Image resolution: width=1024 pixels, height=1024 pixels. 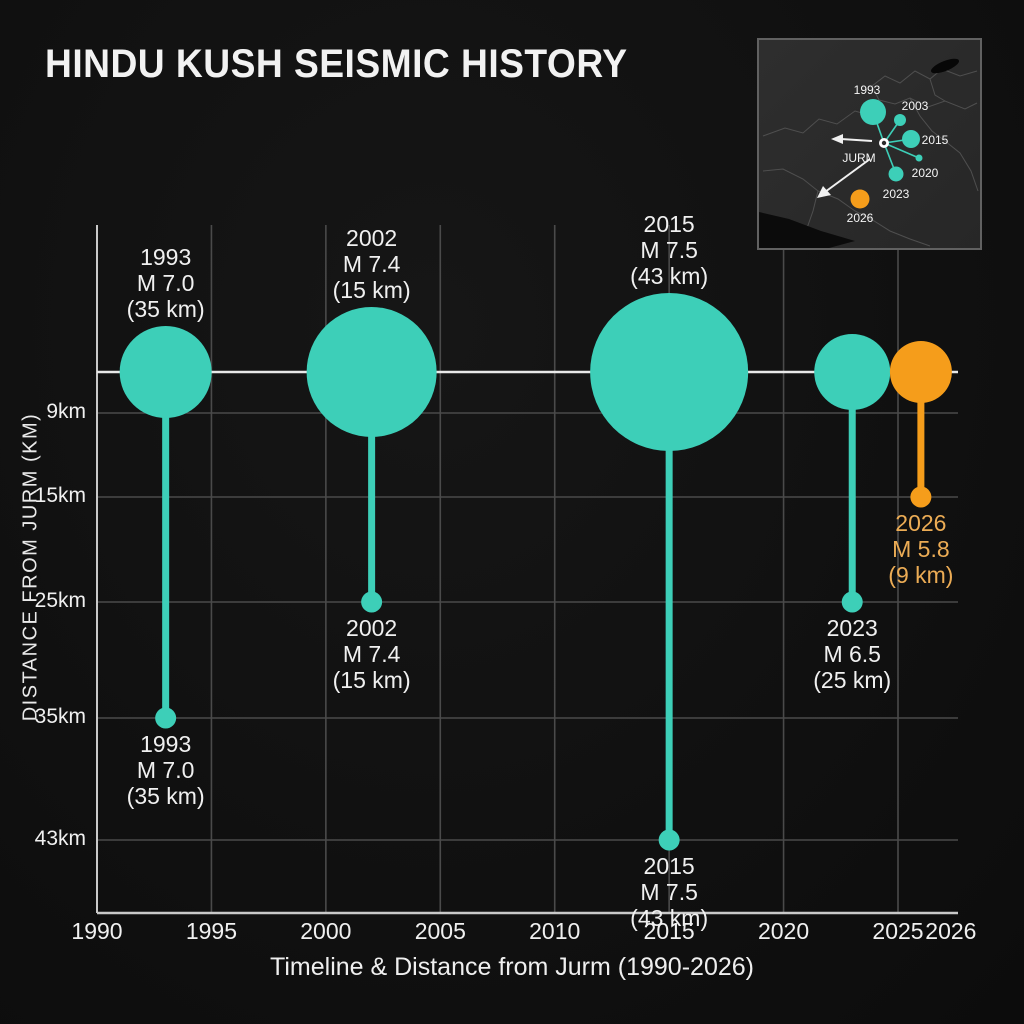 What do you see at coordinates (896, 174) in the screenshot?
I see `map-point-2023` at bounding box center [896, 174].